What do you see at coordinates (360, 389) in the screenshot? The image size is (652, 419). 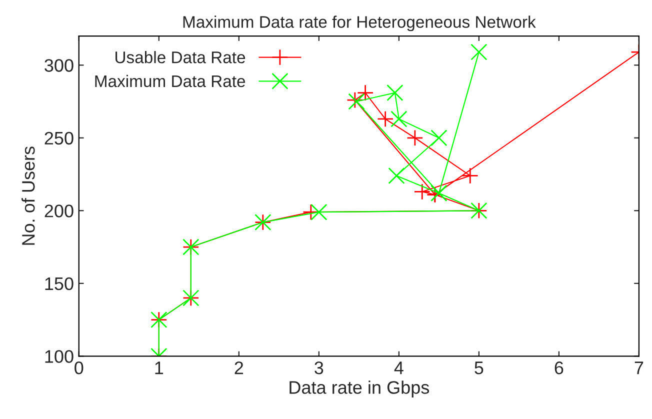 I see `x-axis-title: Data rate in Gbps` at bounding box center [360, 389].